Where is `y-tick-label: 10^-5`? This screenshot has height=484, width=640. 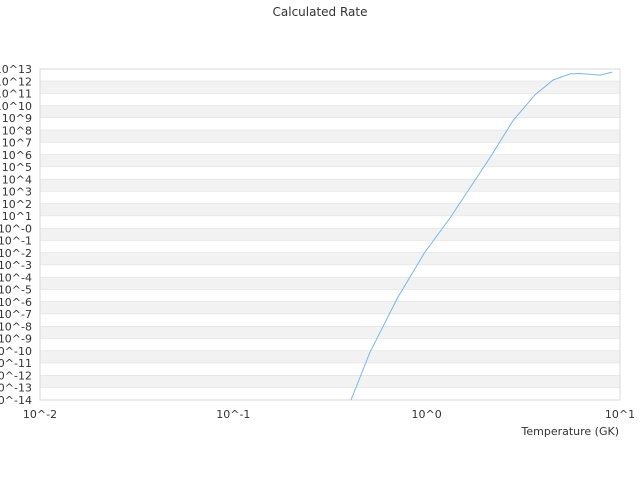
y-tick-label: 10^-5 is located at coordinates (16, 290).